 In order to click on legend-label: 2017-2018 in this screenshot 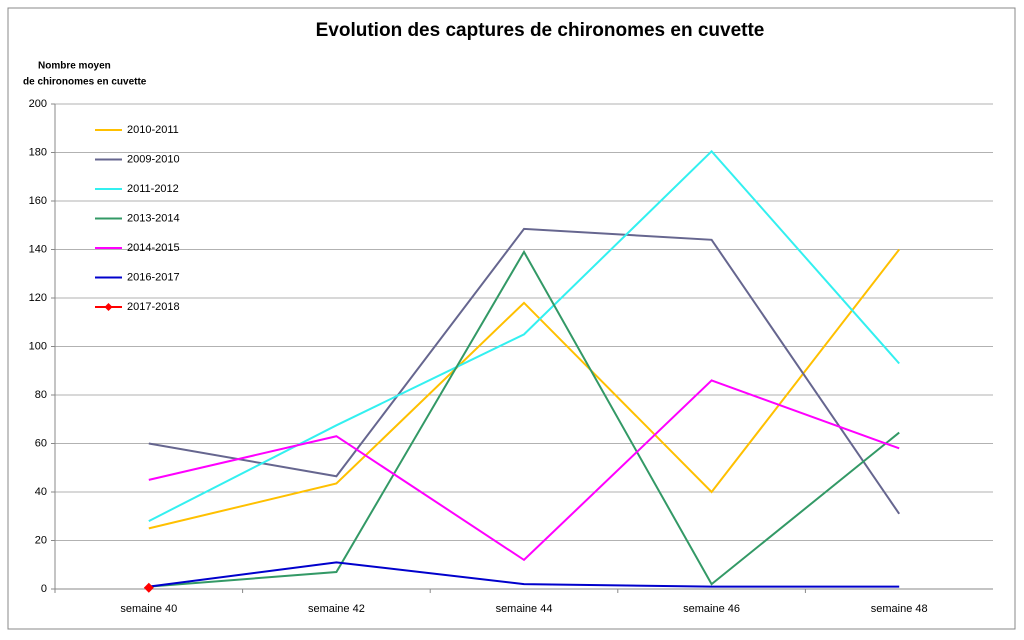, I will do `click(153, 307)`.